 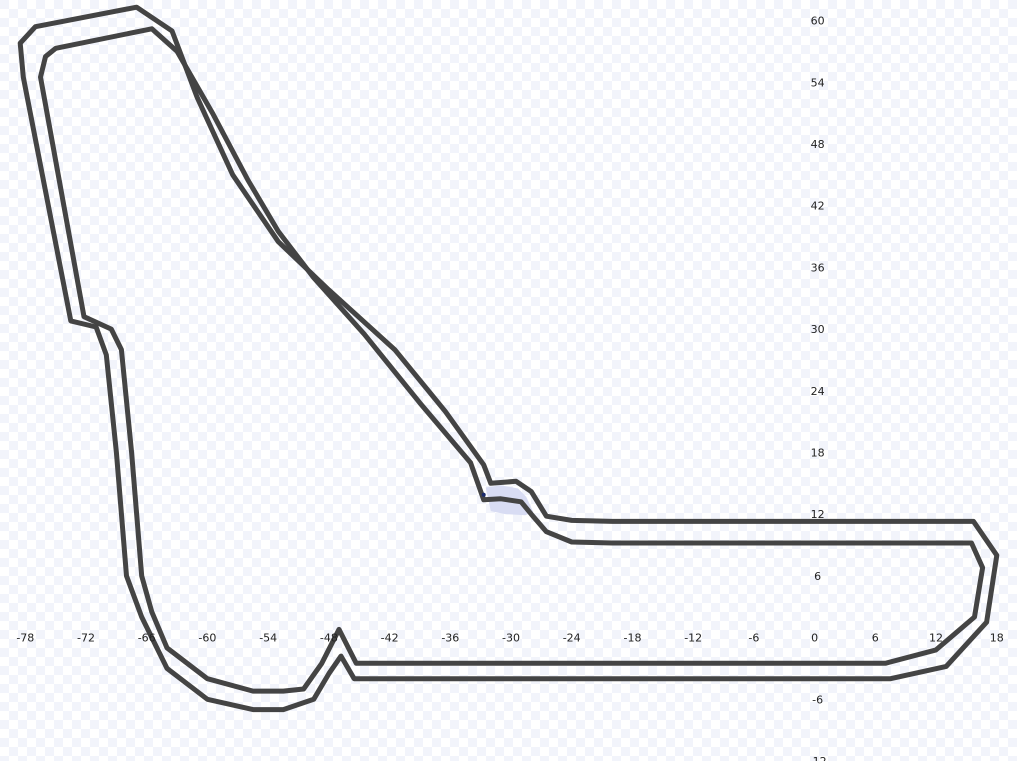 I want to click on y-tick-label: 30, so click(x=818, y=329).